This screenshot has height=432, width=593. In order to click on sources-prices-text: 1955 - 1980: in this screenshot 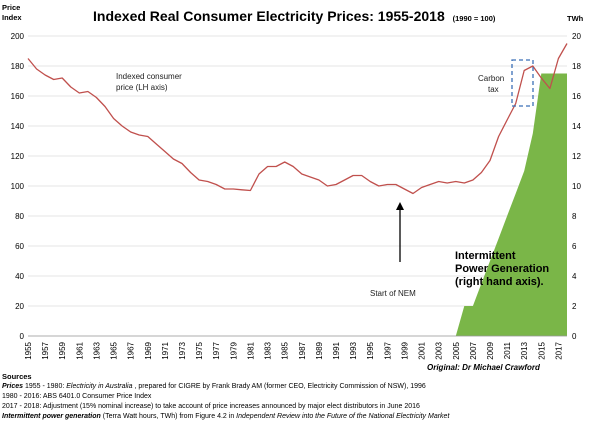, I will do `click(45, 386)`.